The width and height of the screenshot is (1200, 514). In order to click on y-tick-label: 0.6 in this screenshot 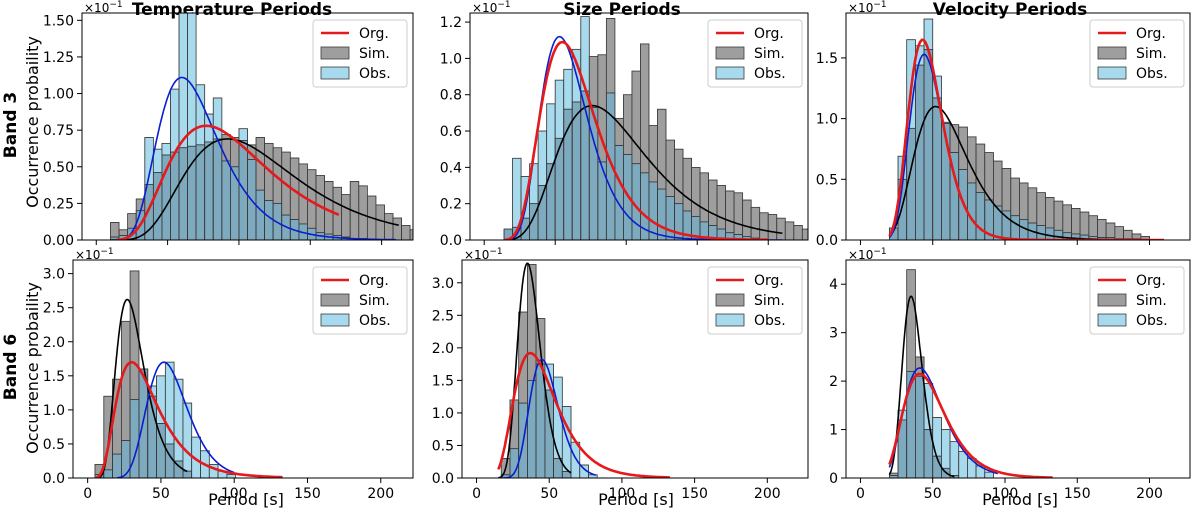, I will do `click(451, 132)`.